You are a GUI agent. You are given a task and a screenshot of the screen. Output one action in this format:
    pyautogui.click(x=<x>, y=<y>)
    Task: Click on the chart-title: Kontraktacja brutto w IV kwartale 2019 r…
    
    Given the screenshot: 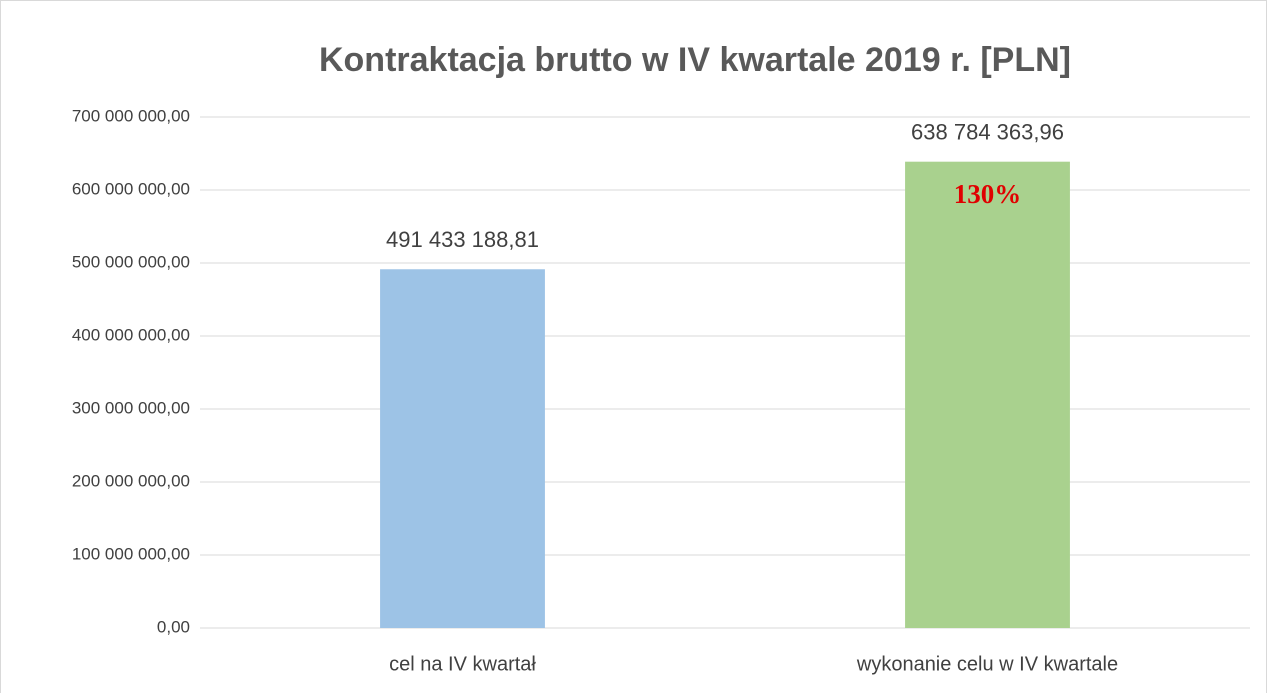 What is the action you would take?
    pyautogui.click(x=695, y=60)
    